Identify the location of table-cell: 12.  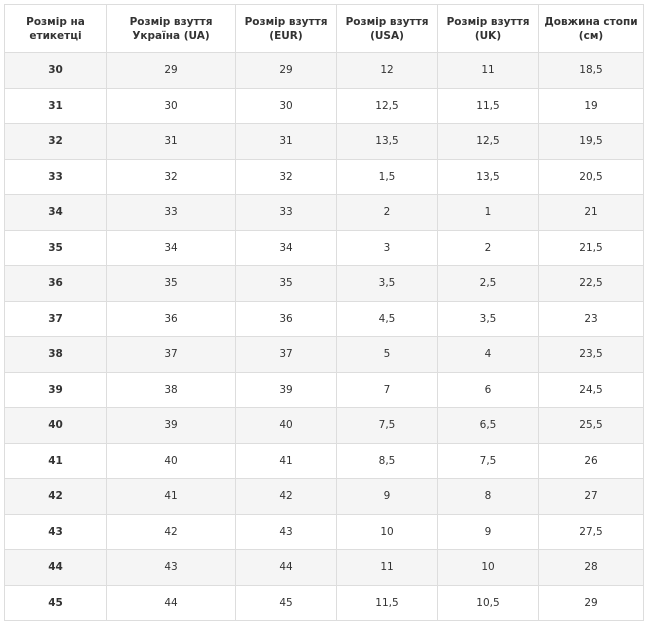
(387, 70).